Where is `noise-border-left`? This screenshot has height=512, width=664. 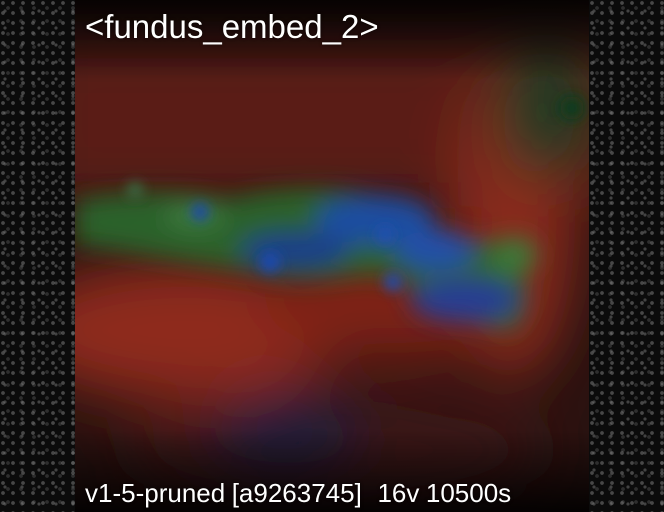
noise-border-left is located at coordinates (37, 256).